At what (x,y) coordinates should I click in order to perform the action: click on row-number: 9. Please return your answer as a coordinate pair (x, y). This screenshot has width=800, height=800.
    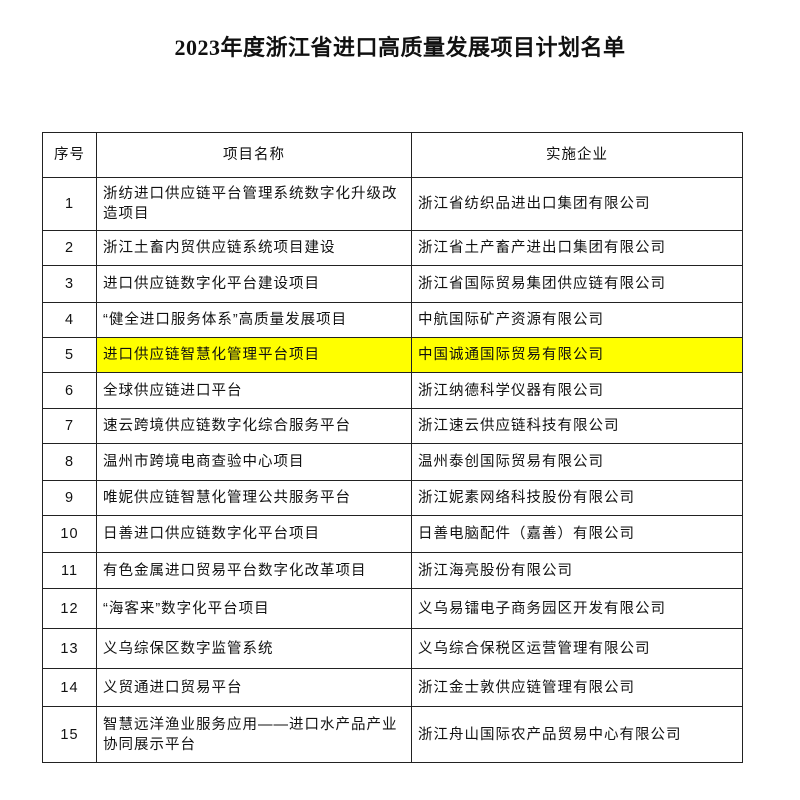
    Looking at the image, I should click on (69, 498).